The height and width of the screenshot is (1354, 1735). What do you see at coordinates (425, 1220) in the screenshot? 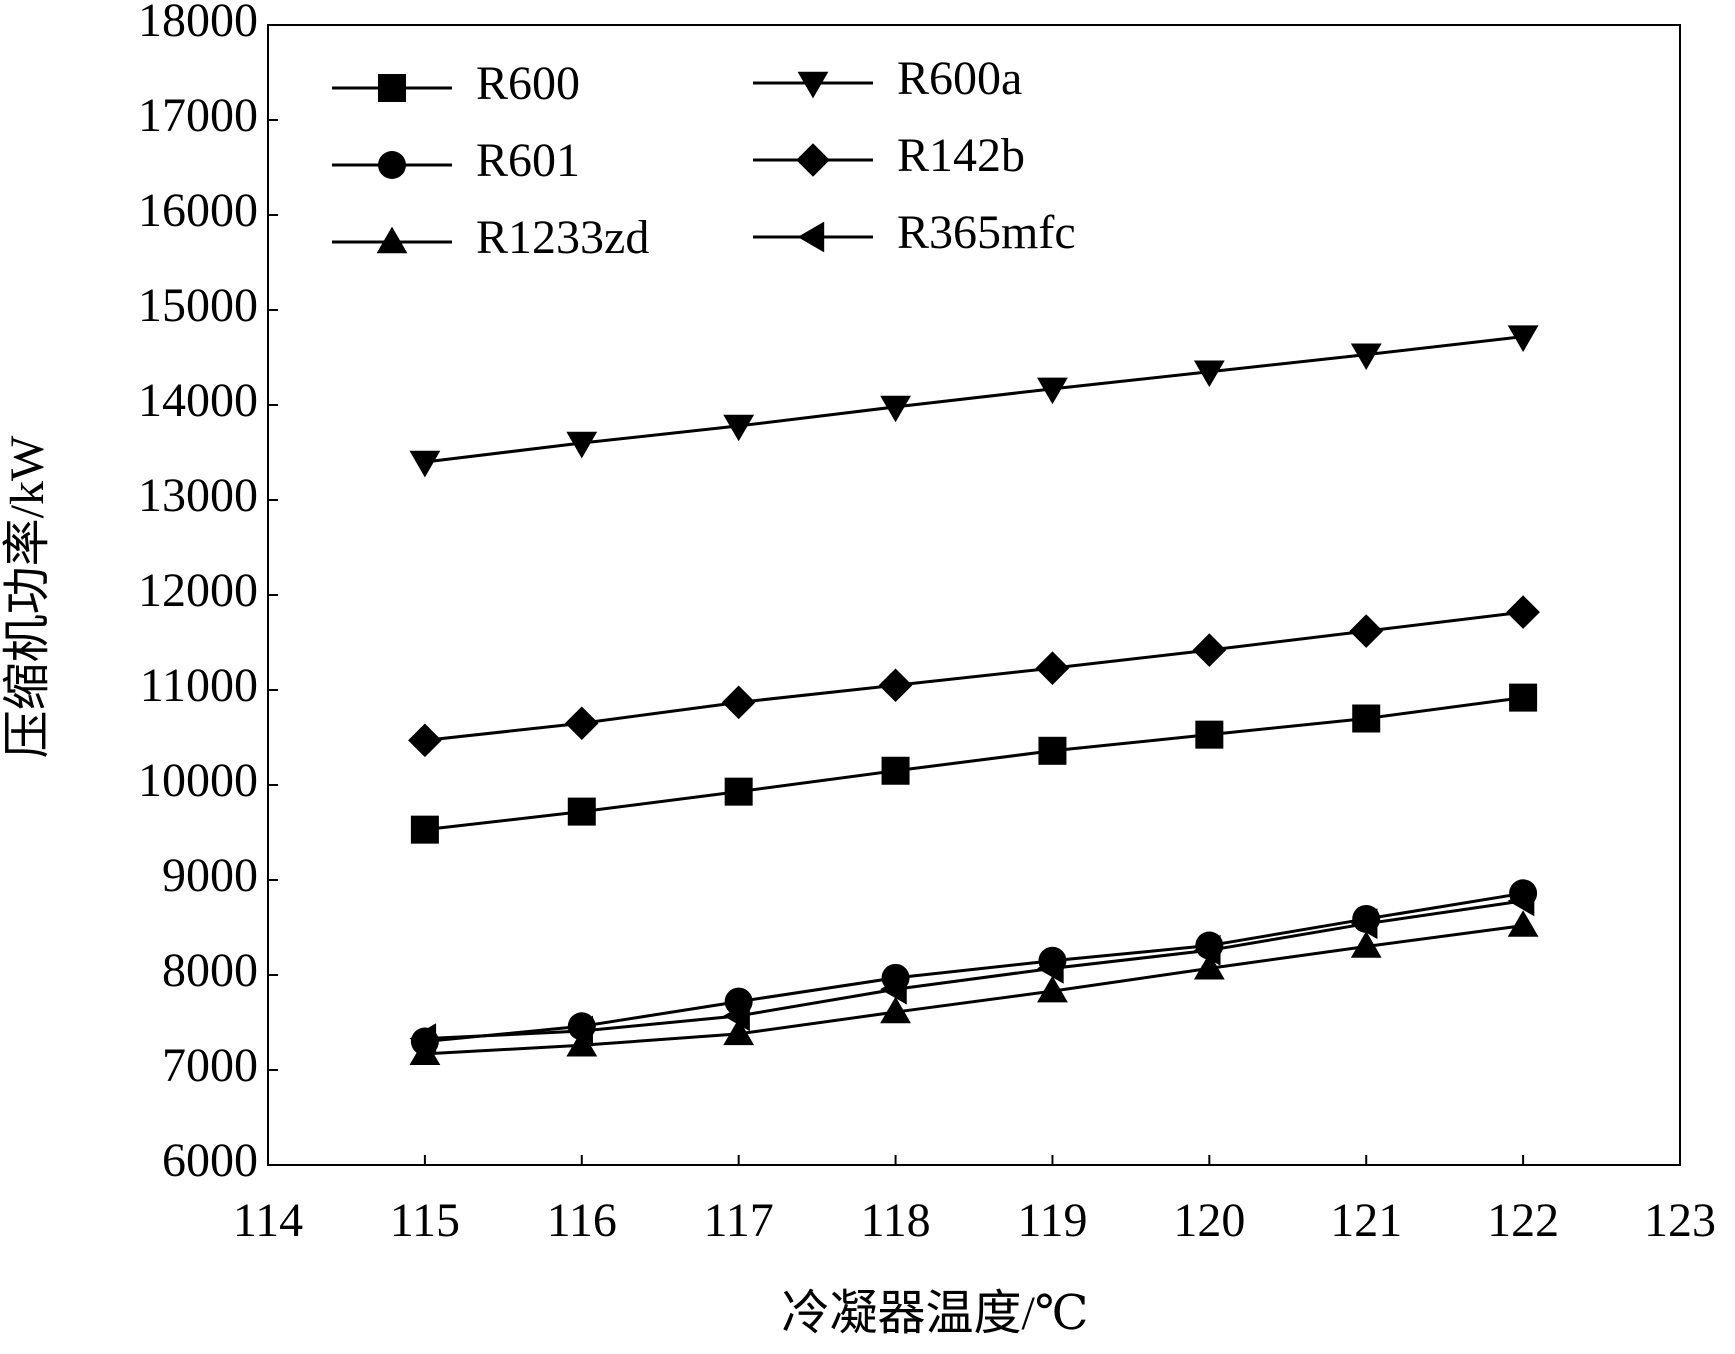
I see `x-tick-label: 115` at bounding box center [425, 1220].